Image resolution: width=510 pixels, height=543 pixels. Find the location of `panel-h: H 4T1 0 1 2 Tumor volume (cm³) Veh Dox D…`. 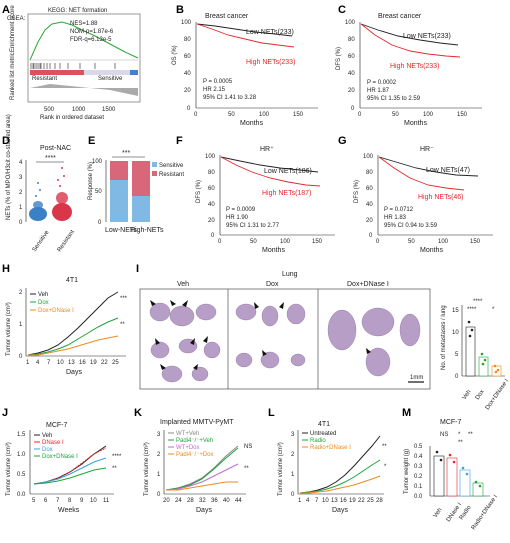

panel-h: H 4T1 0 1 2 Tumor volume (cm³) Veh Dox D… is located at coordinates (65, 319).